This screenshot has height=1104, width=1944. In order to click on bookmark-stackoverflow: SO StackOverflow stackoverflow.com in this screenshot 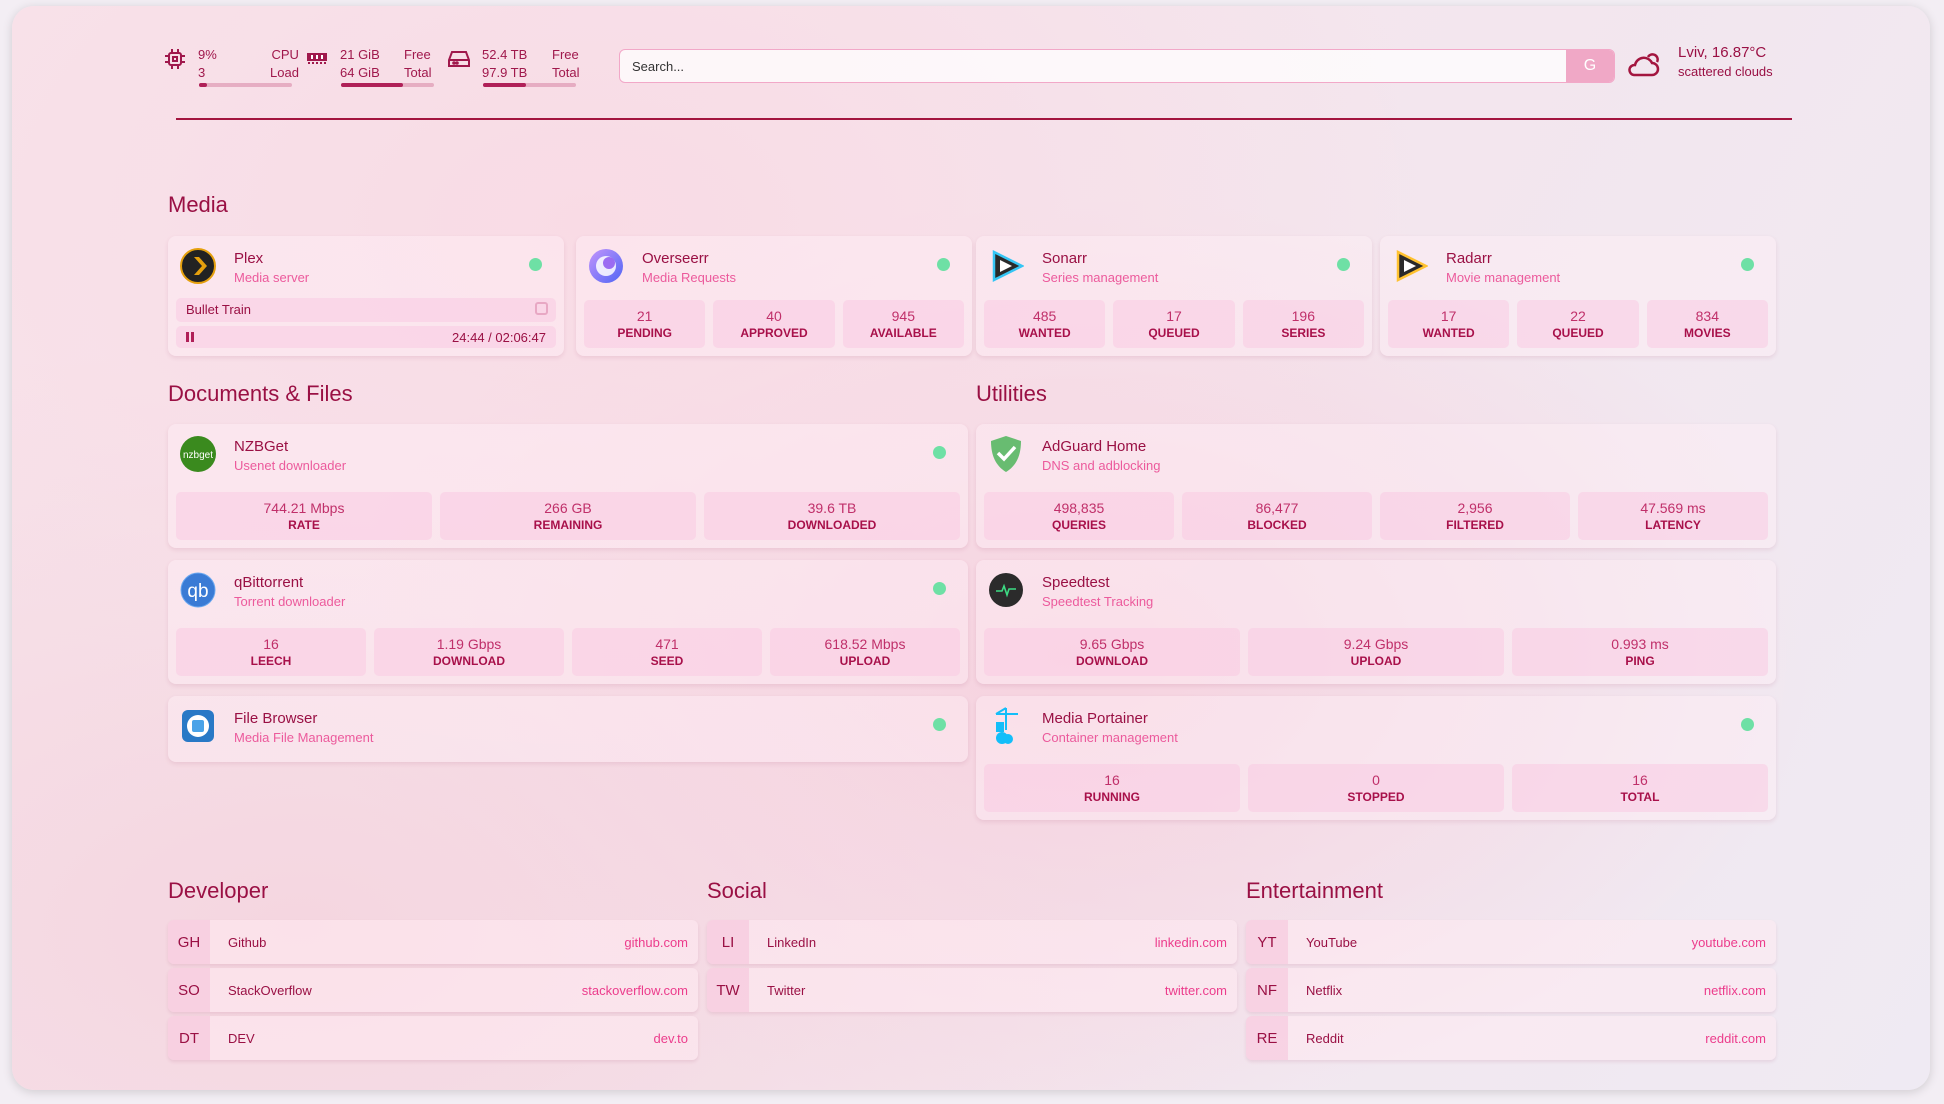, I will do `click(433, 990)`.